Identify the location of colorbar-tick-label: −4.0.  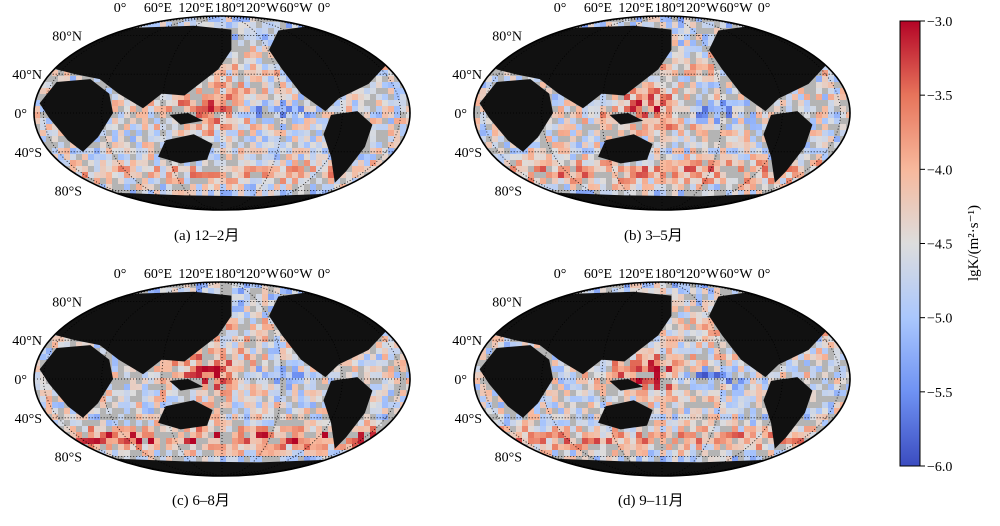
(939, 170).